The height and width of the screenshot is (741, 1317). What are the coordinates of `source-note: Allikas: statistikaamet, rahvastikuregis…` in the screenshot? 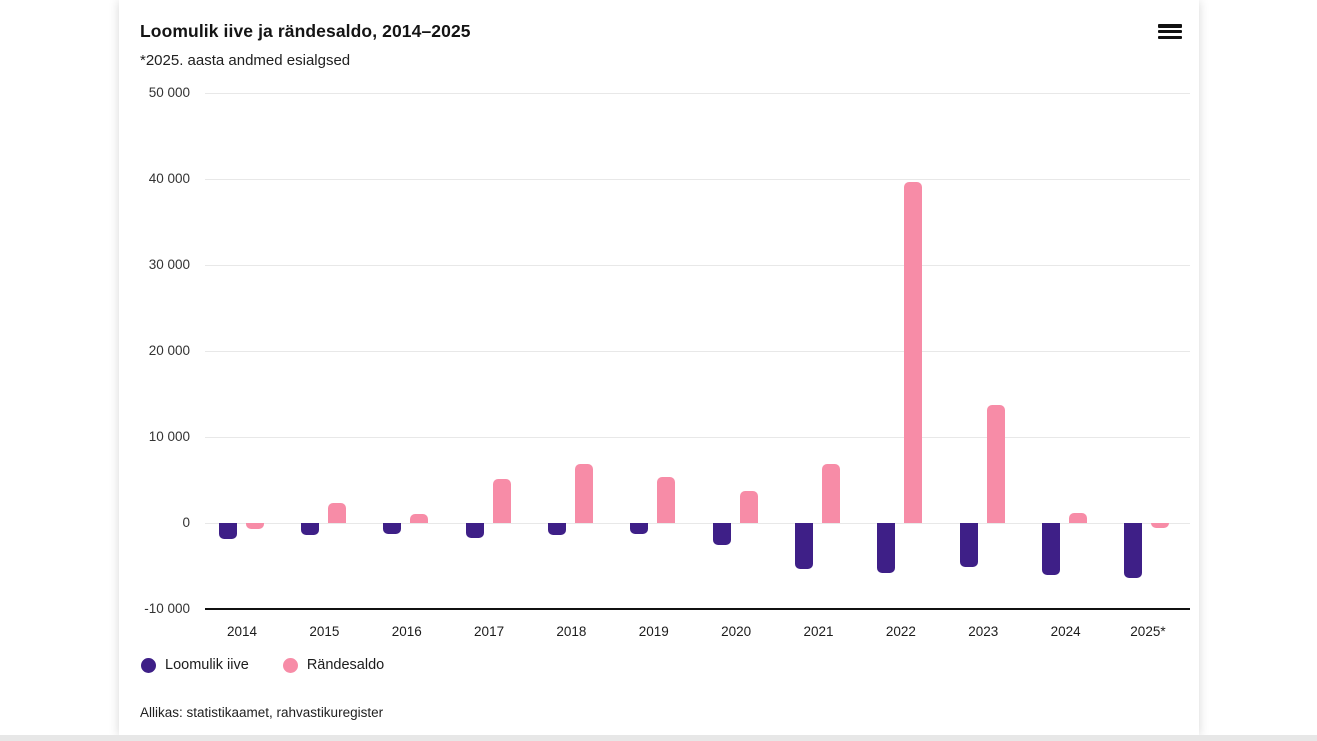 It's located at (262, 712).